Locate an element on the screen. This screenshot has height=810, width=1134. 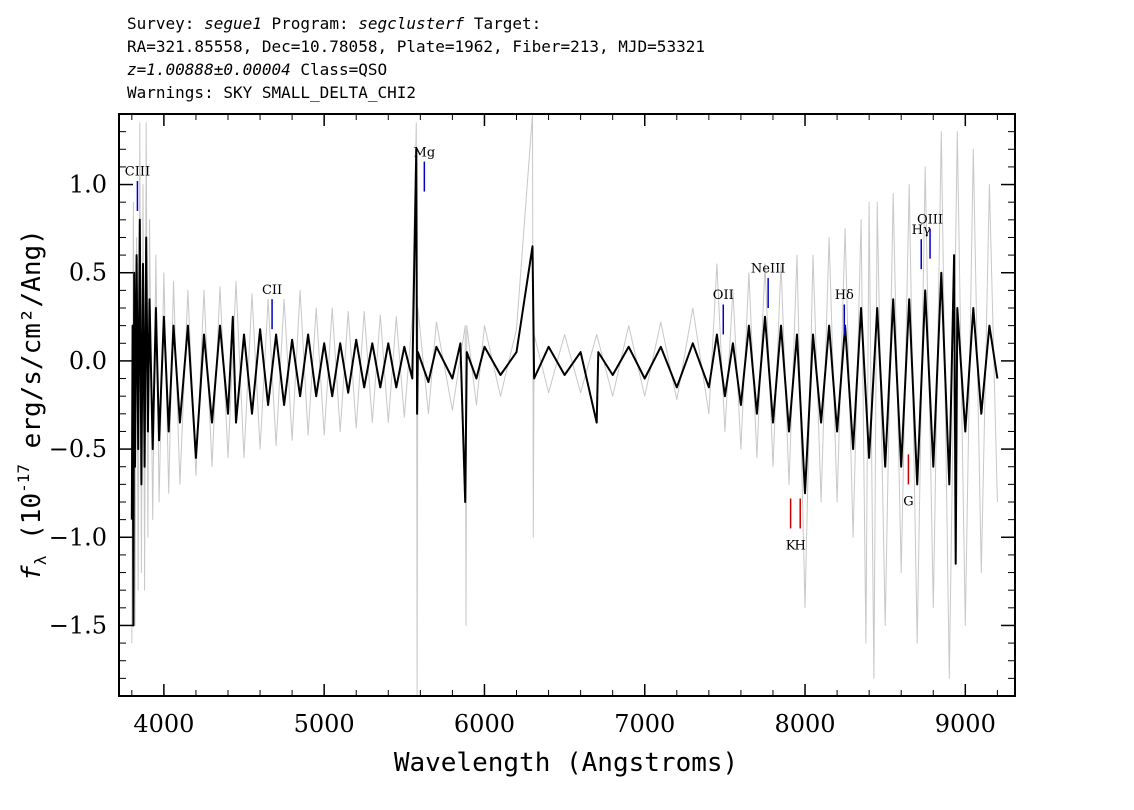
x-tick-label: 5000 is located at coordinates (324, 724).